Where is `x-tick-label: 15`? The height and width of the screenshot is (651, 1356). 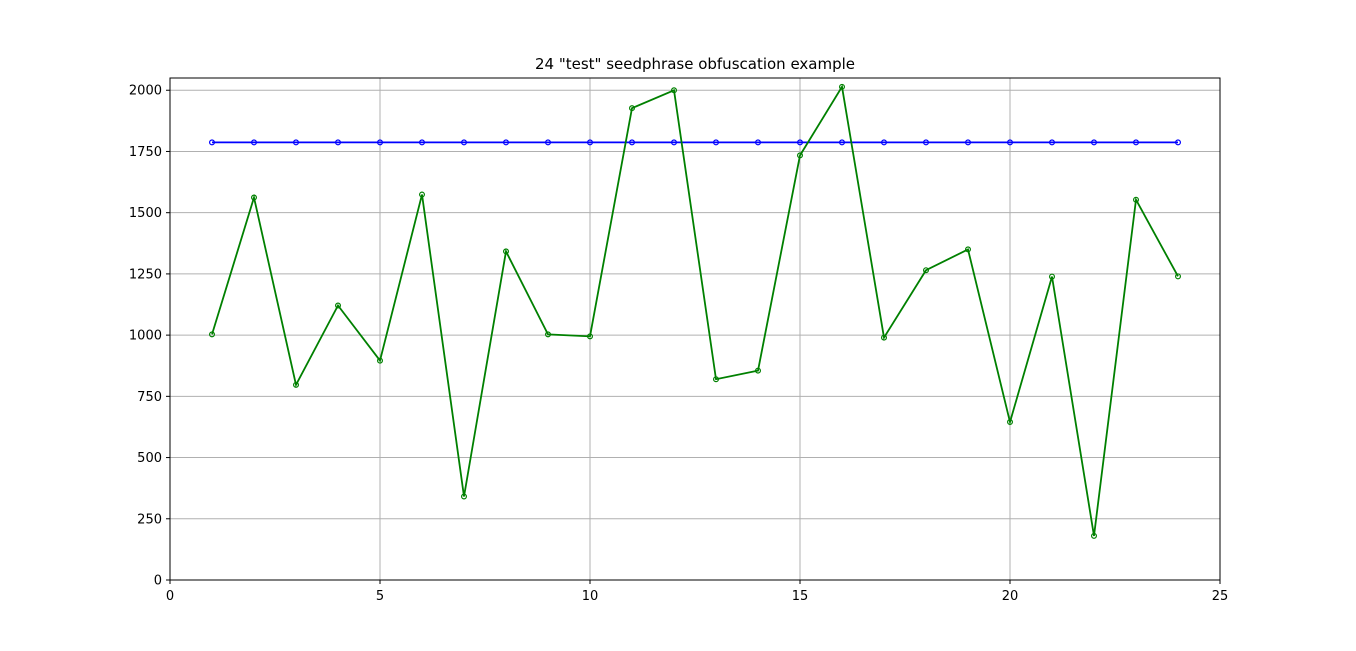 x-tick-label: 15 is located at coordinates (800, 596).